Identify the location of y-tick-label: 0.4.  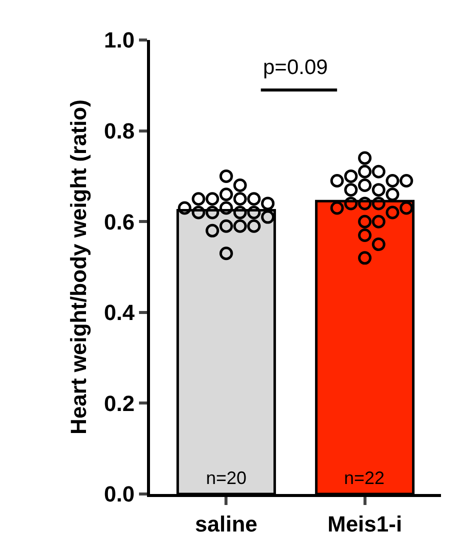
(120, 313).